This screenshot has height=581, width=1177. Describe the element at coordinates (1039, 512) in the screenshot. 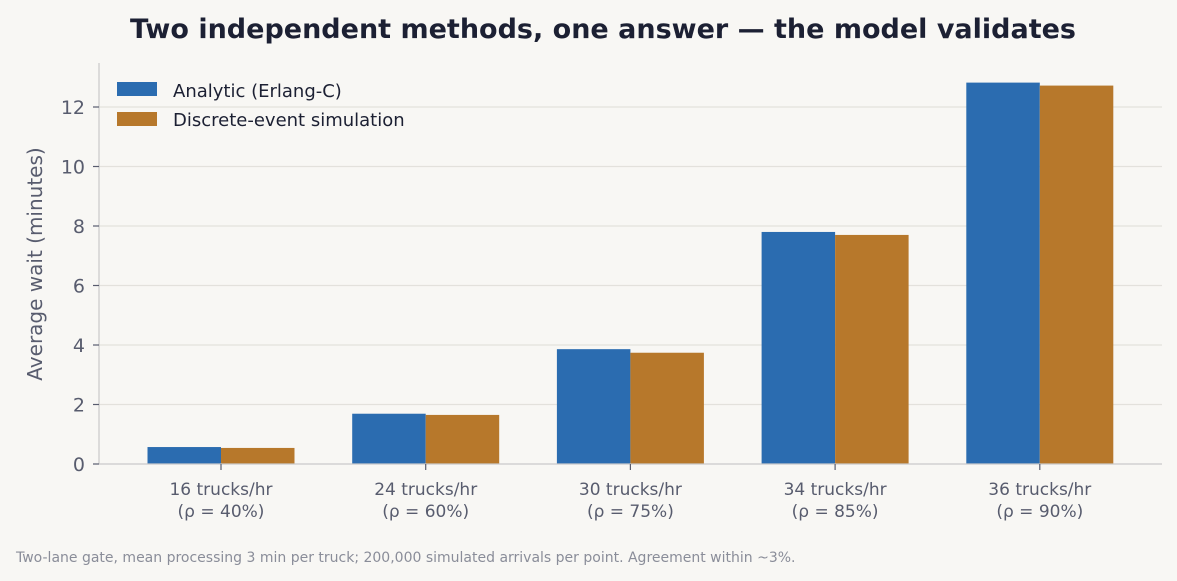

I see `x-tick-sublabel: (ρ = 90%)` at that location.